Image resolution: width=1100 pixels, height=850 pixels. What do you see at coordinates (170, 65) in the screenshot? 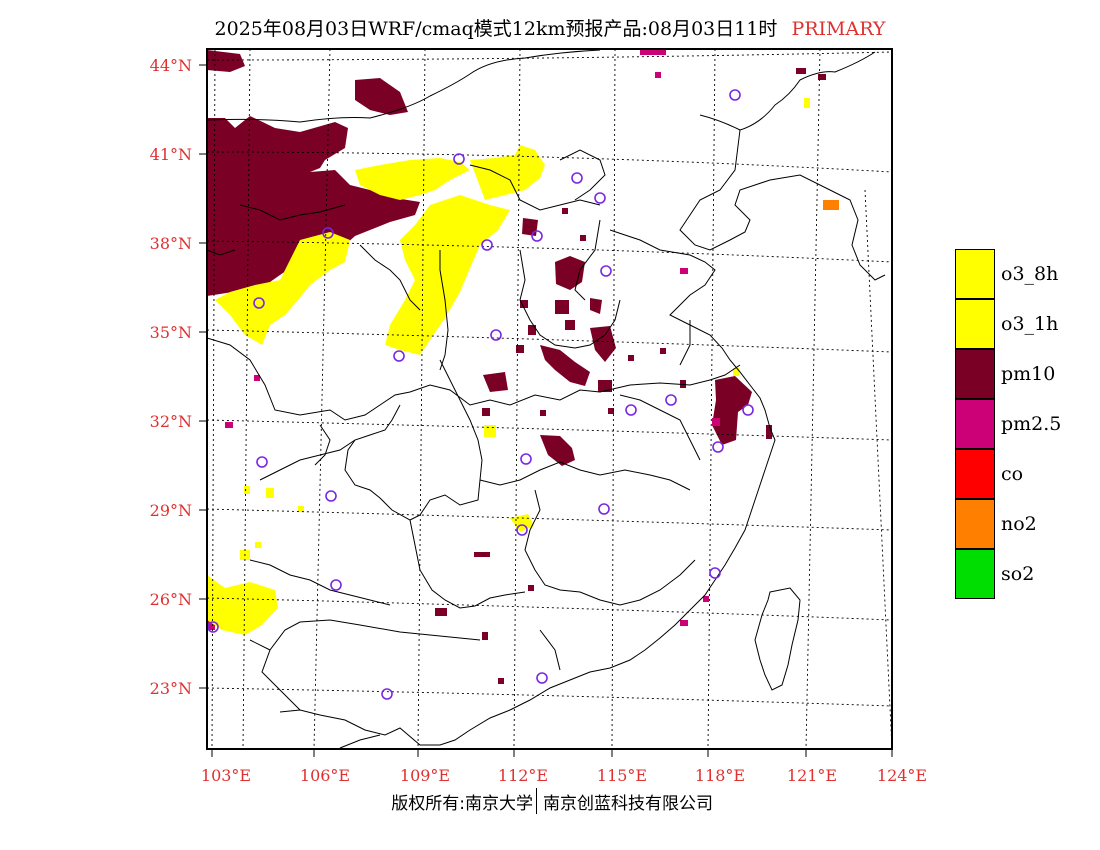
I see `lat-label-44: 44°N` at bounding box center [170, 65].